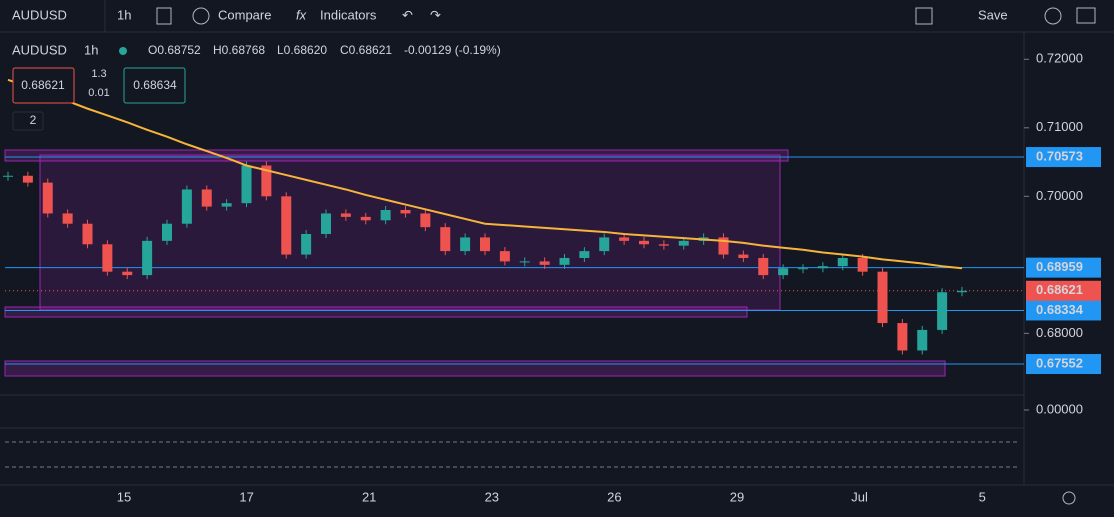  I want to click on indicator-count: 2, so click(33, 120).